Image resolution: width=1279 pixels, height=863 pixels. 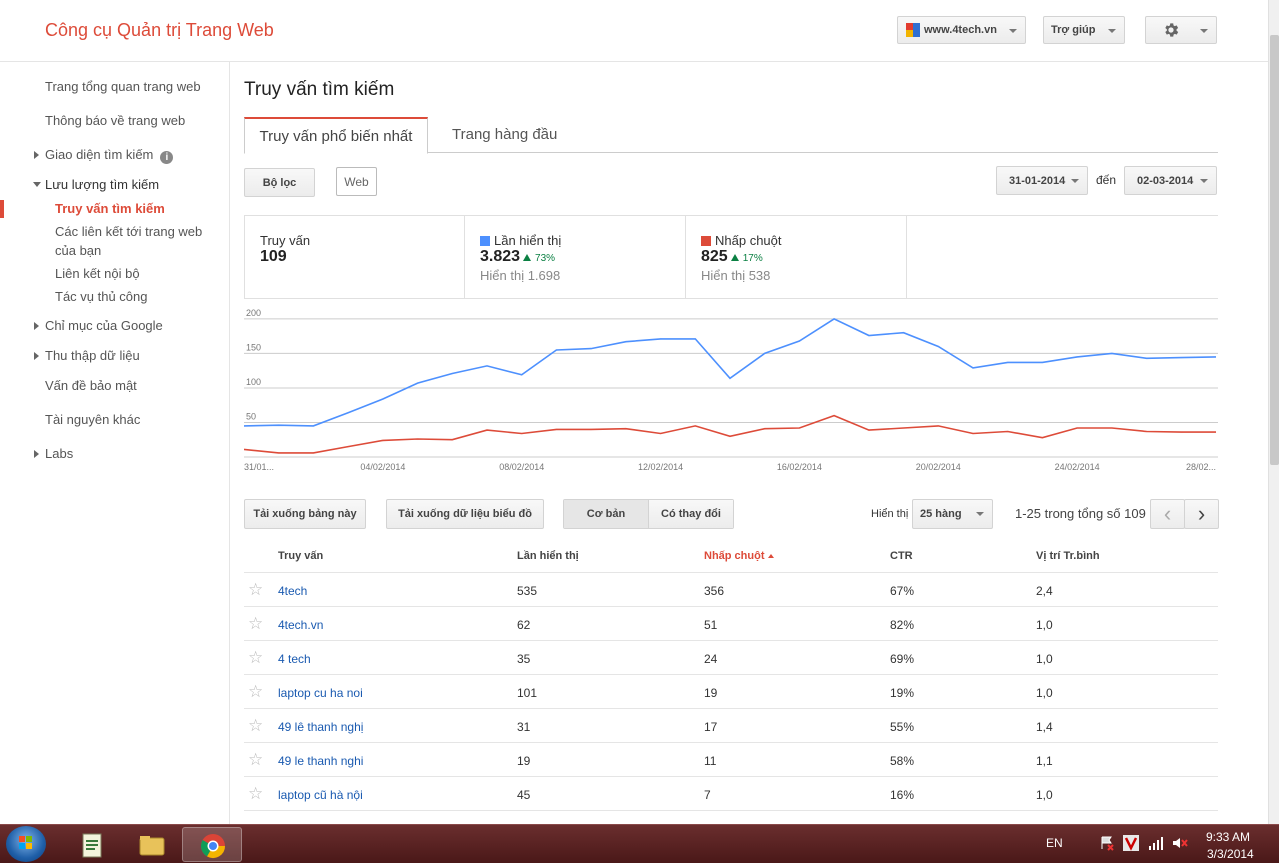 I want to click on page-scrollbar, so click(x=1273, y=412).